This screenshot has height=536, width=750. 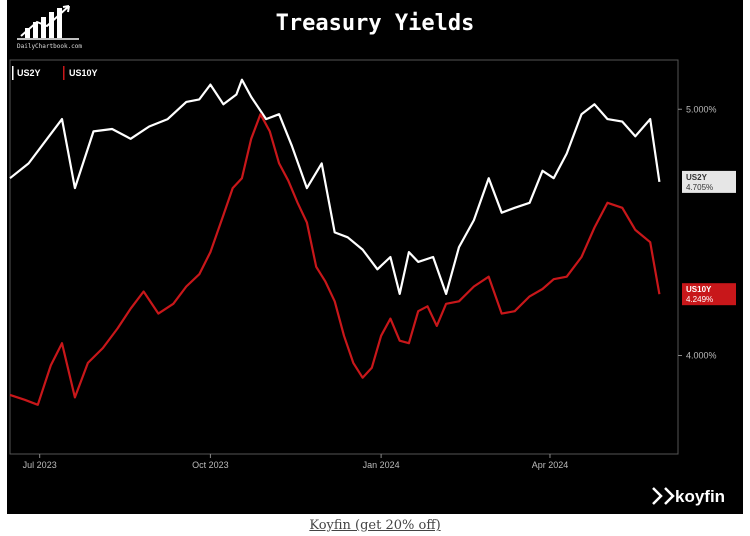 I want to click on brand-name: DailyChartbook.com, so click(x=49, y=46).